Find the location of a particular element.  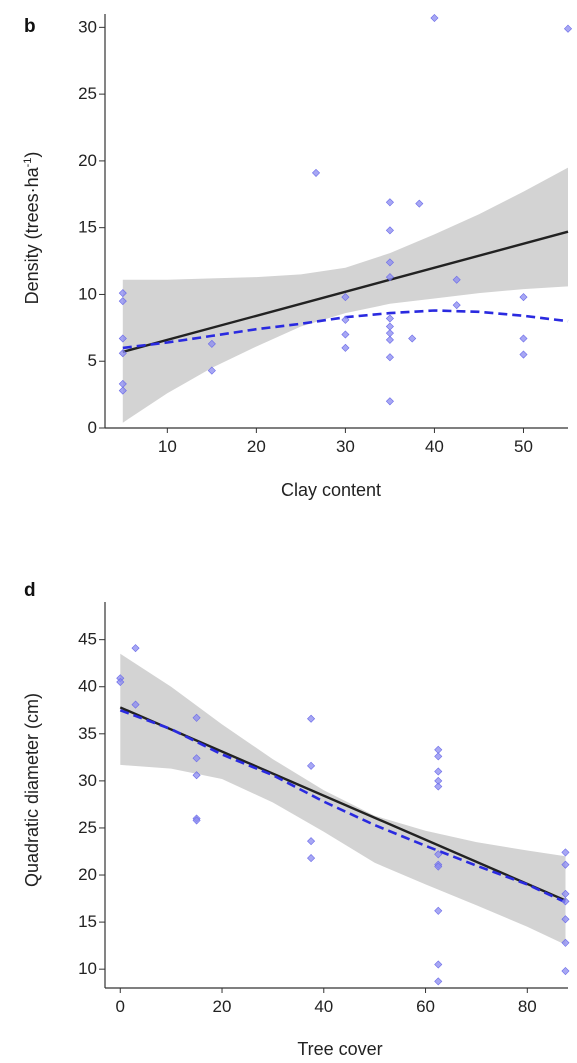

panel-b-fit-layer is located at coordinates (345, 292).